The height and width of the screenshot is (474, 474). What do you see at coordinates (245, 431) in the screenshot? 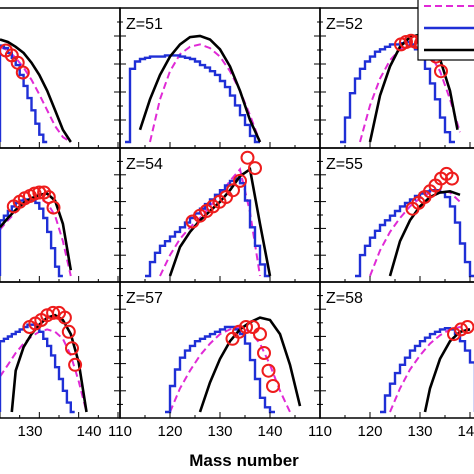
I see `x-tick-labels: 130 140 110 120 130 140 110 120 130 140` at bounding box center [245, 431].